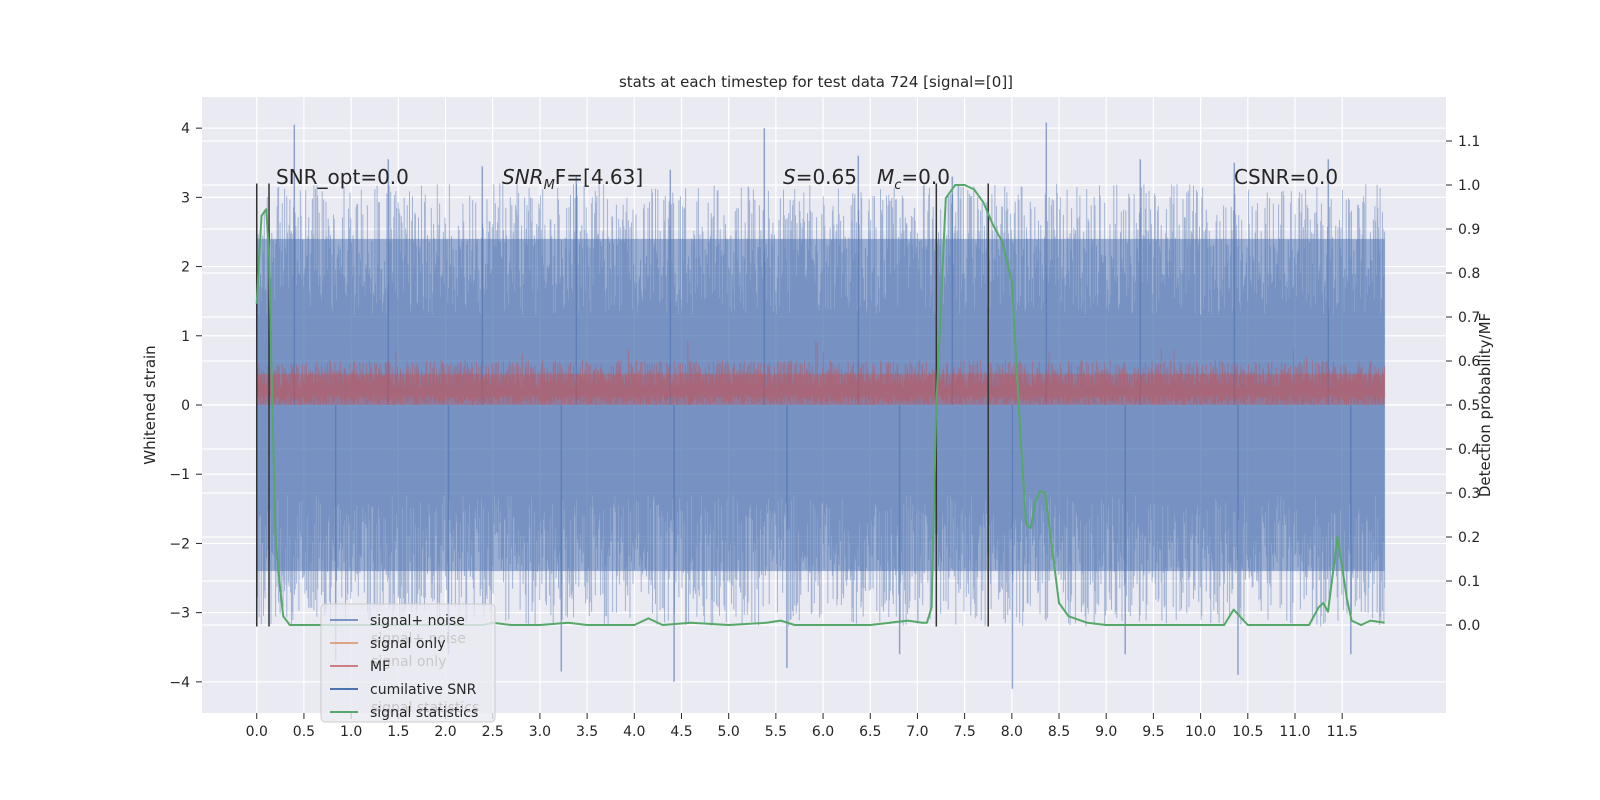 The height and width of the screenshot is (800, 1600). What do you see at coordinates (185, 198) in the screenshot?
I see `y-left-tick-label: 3` at bounding box center [185, 198].